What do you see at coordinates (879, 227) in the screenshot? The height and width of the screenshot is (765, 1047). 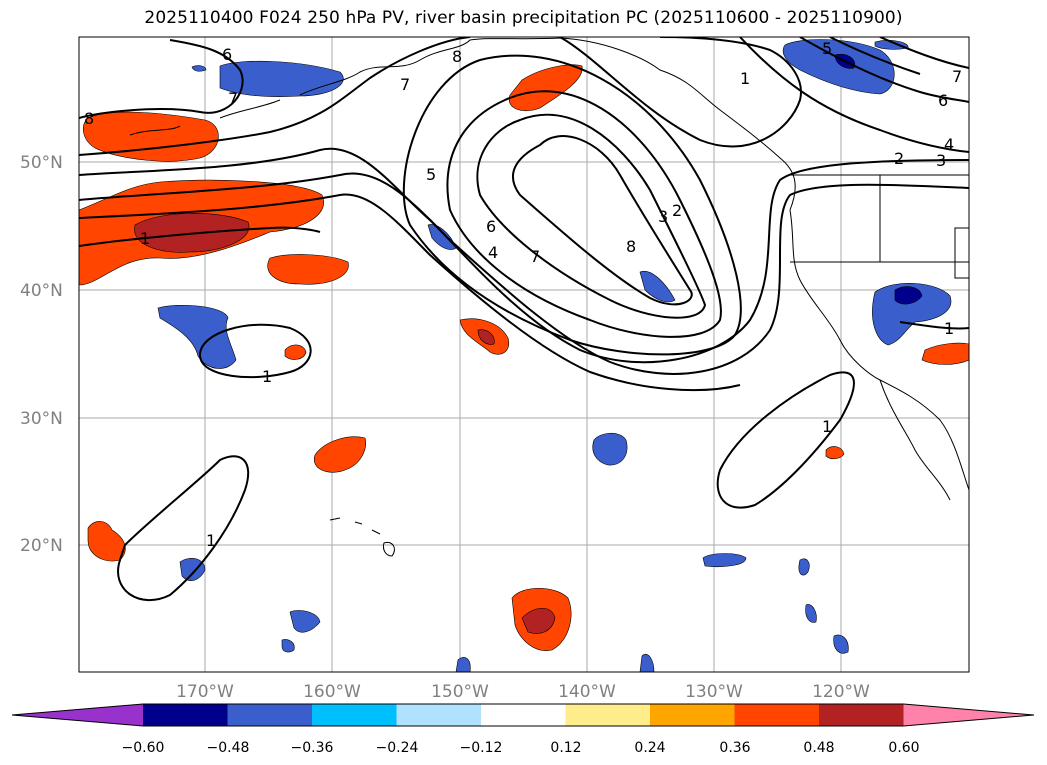 I see `us-border` at bounding box center [879, 227].